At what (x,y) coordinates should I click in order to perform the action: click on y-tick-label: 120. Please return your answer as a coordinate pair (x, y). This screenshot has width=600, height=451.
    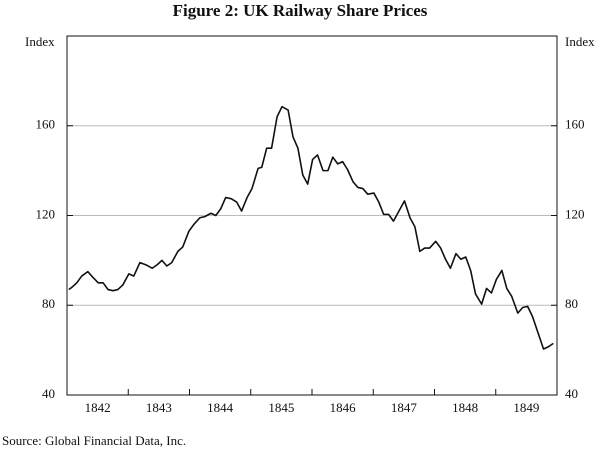
    Looking at the image, I should click on (46, 213).